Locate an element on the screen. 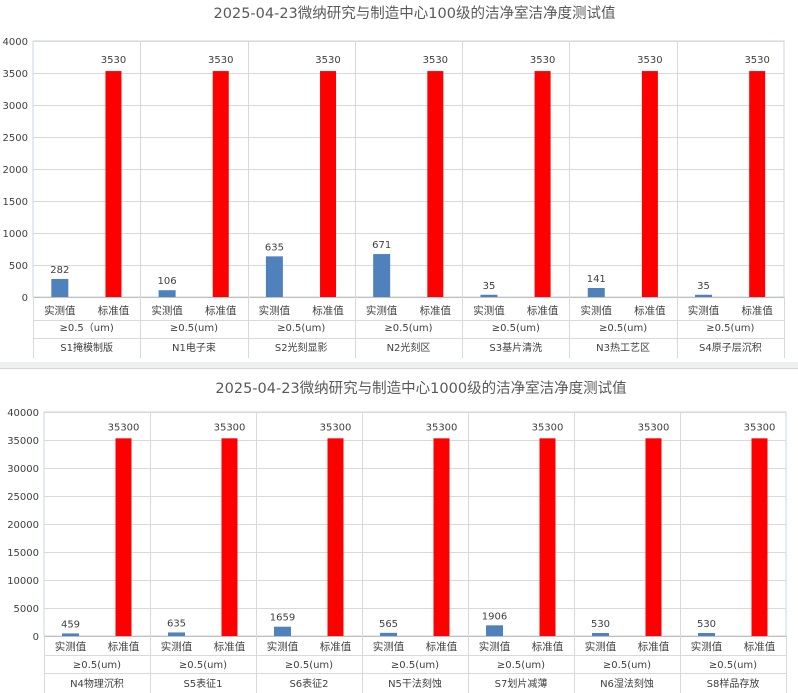 This screenshot has height=693, width=798. data-label-measured: 106 is located at coordinates (167, 281).